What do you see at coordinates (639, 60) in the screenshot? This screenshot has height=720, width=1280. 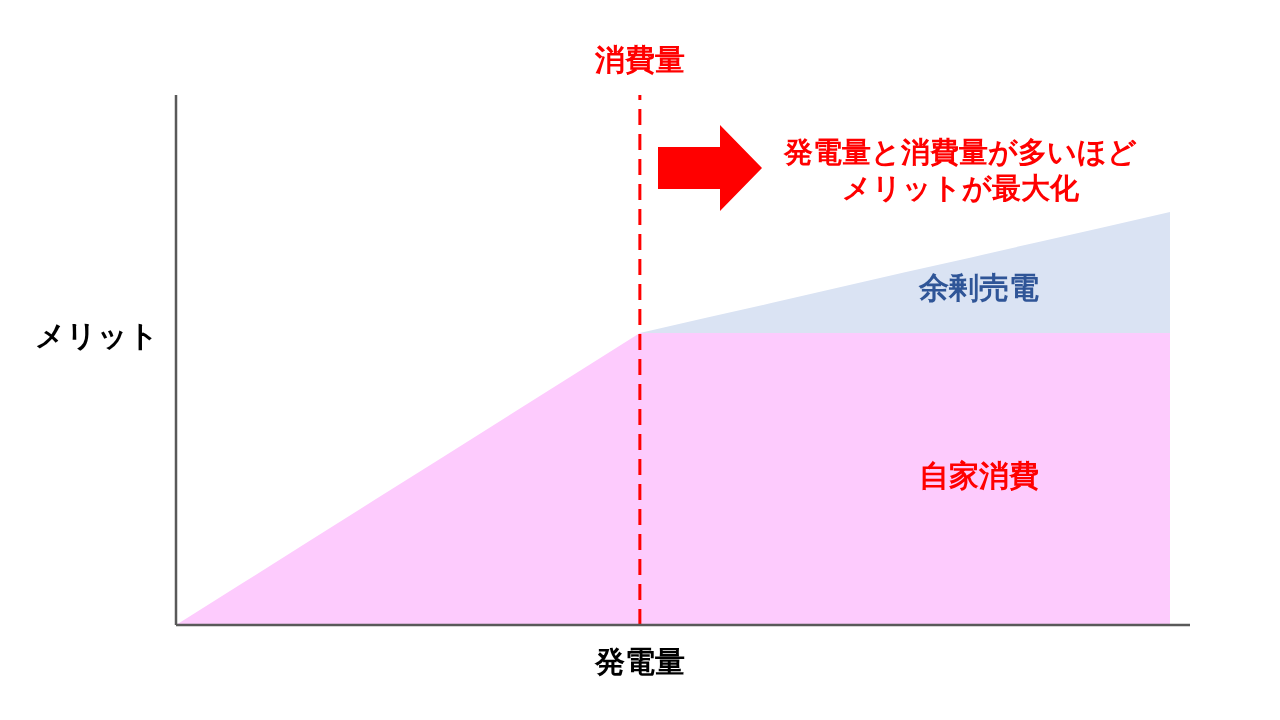 I see `text: 消費量` at bounding box center [639, 60].